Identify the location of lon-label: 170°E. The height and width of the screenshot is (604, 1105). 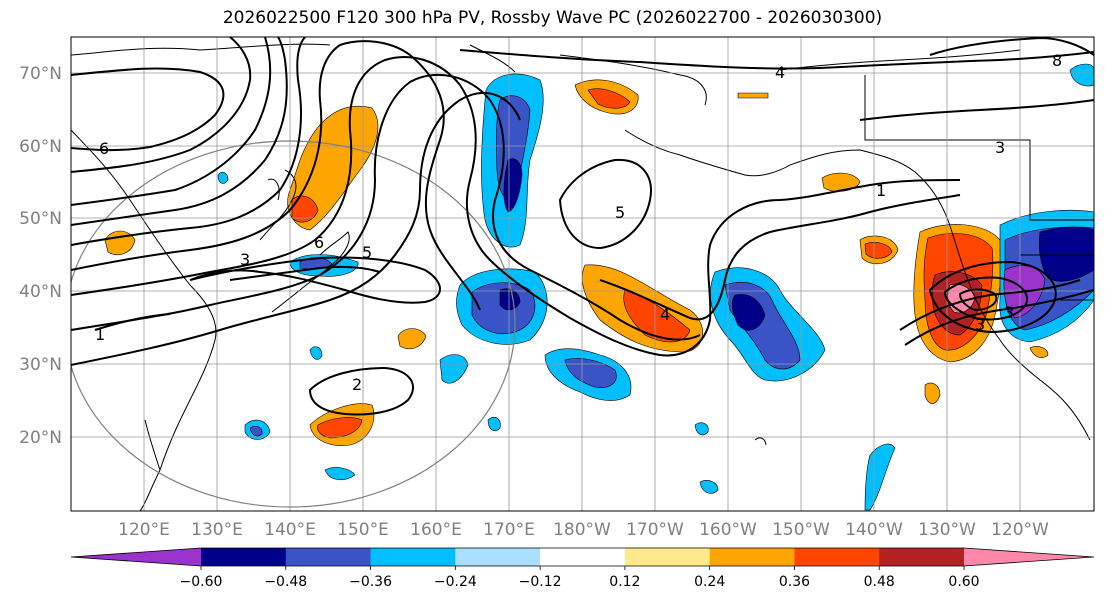
(509, 530).